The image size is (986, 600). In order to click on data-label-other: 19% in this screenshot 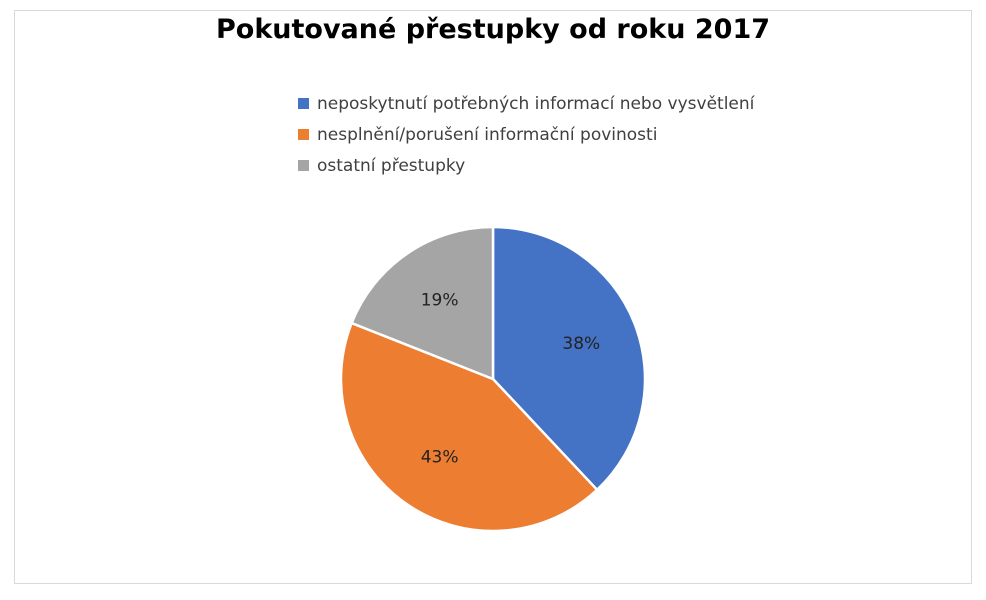, I will do `click(440, 300)`.